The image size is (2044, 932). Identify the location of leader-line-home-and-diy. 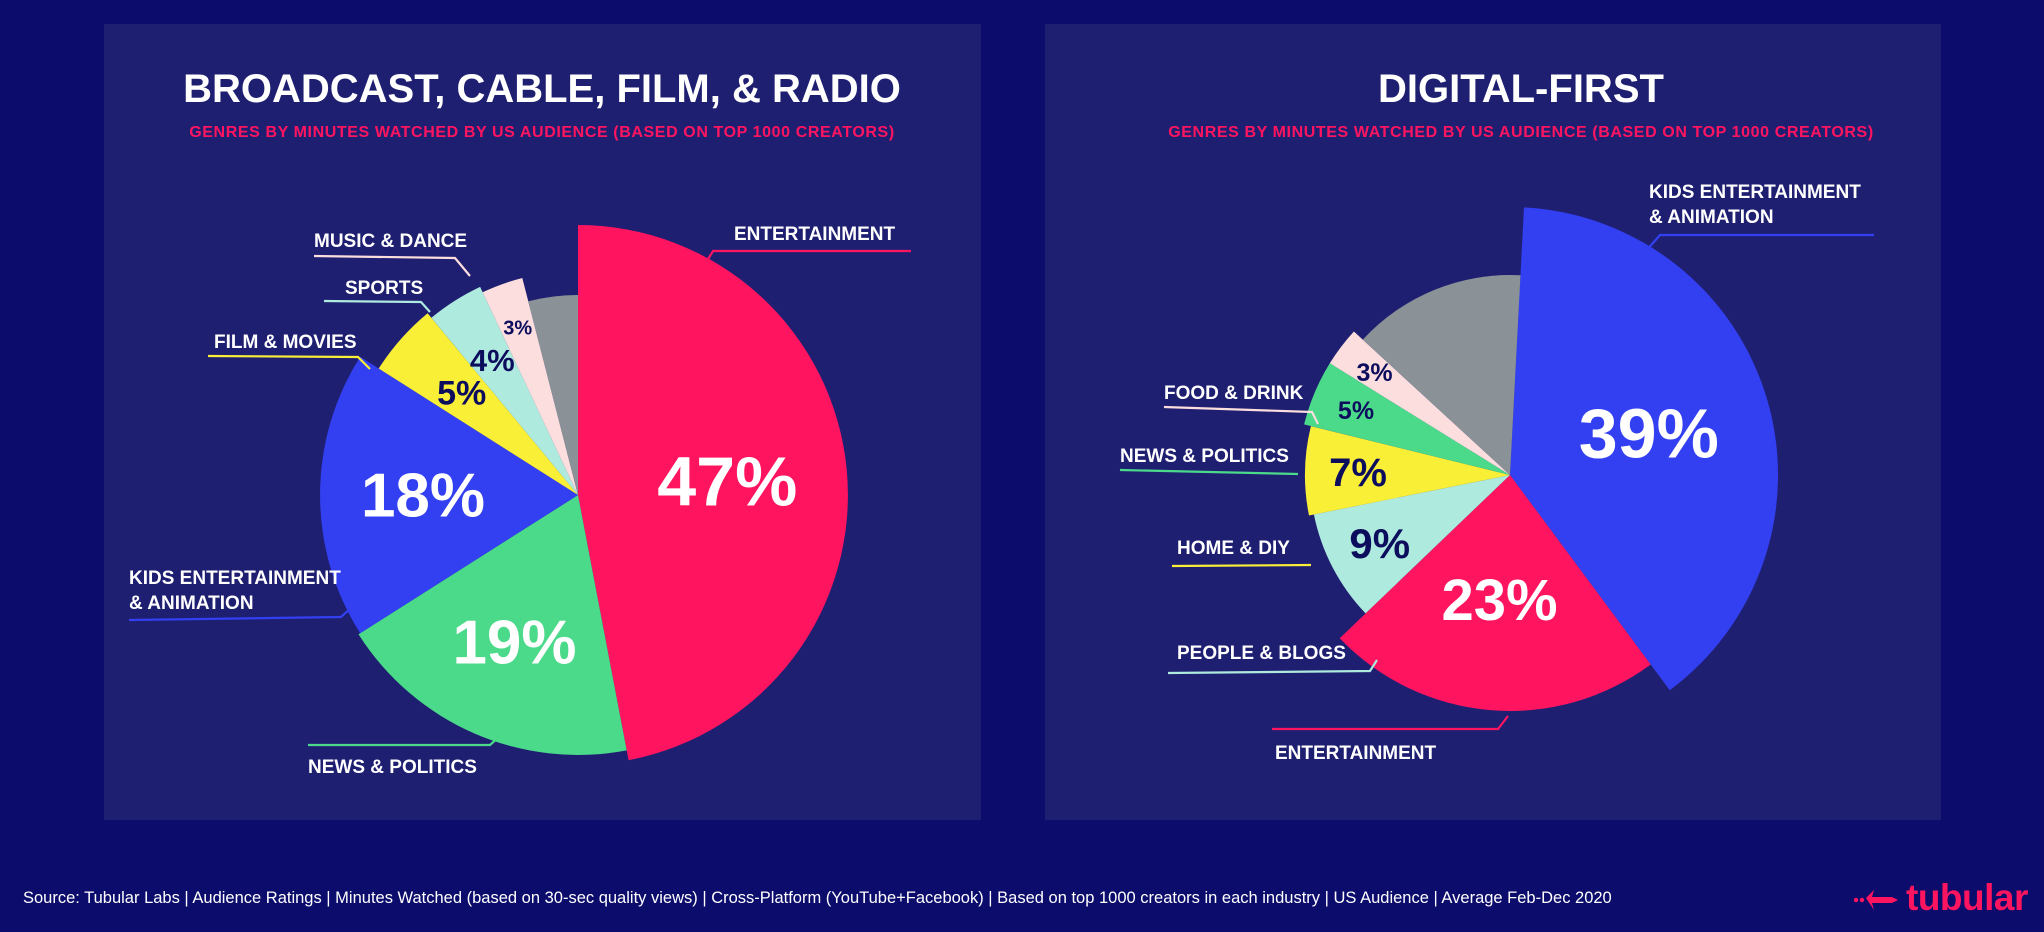
(1241, 565).